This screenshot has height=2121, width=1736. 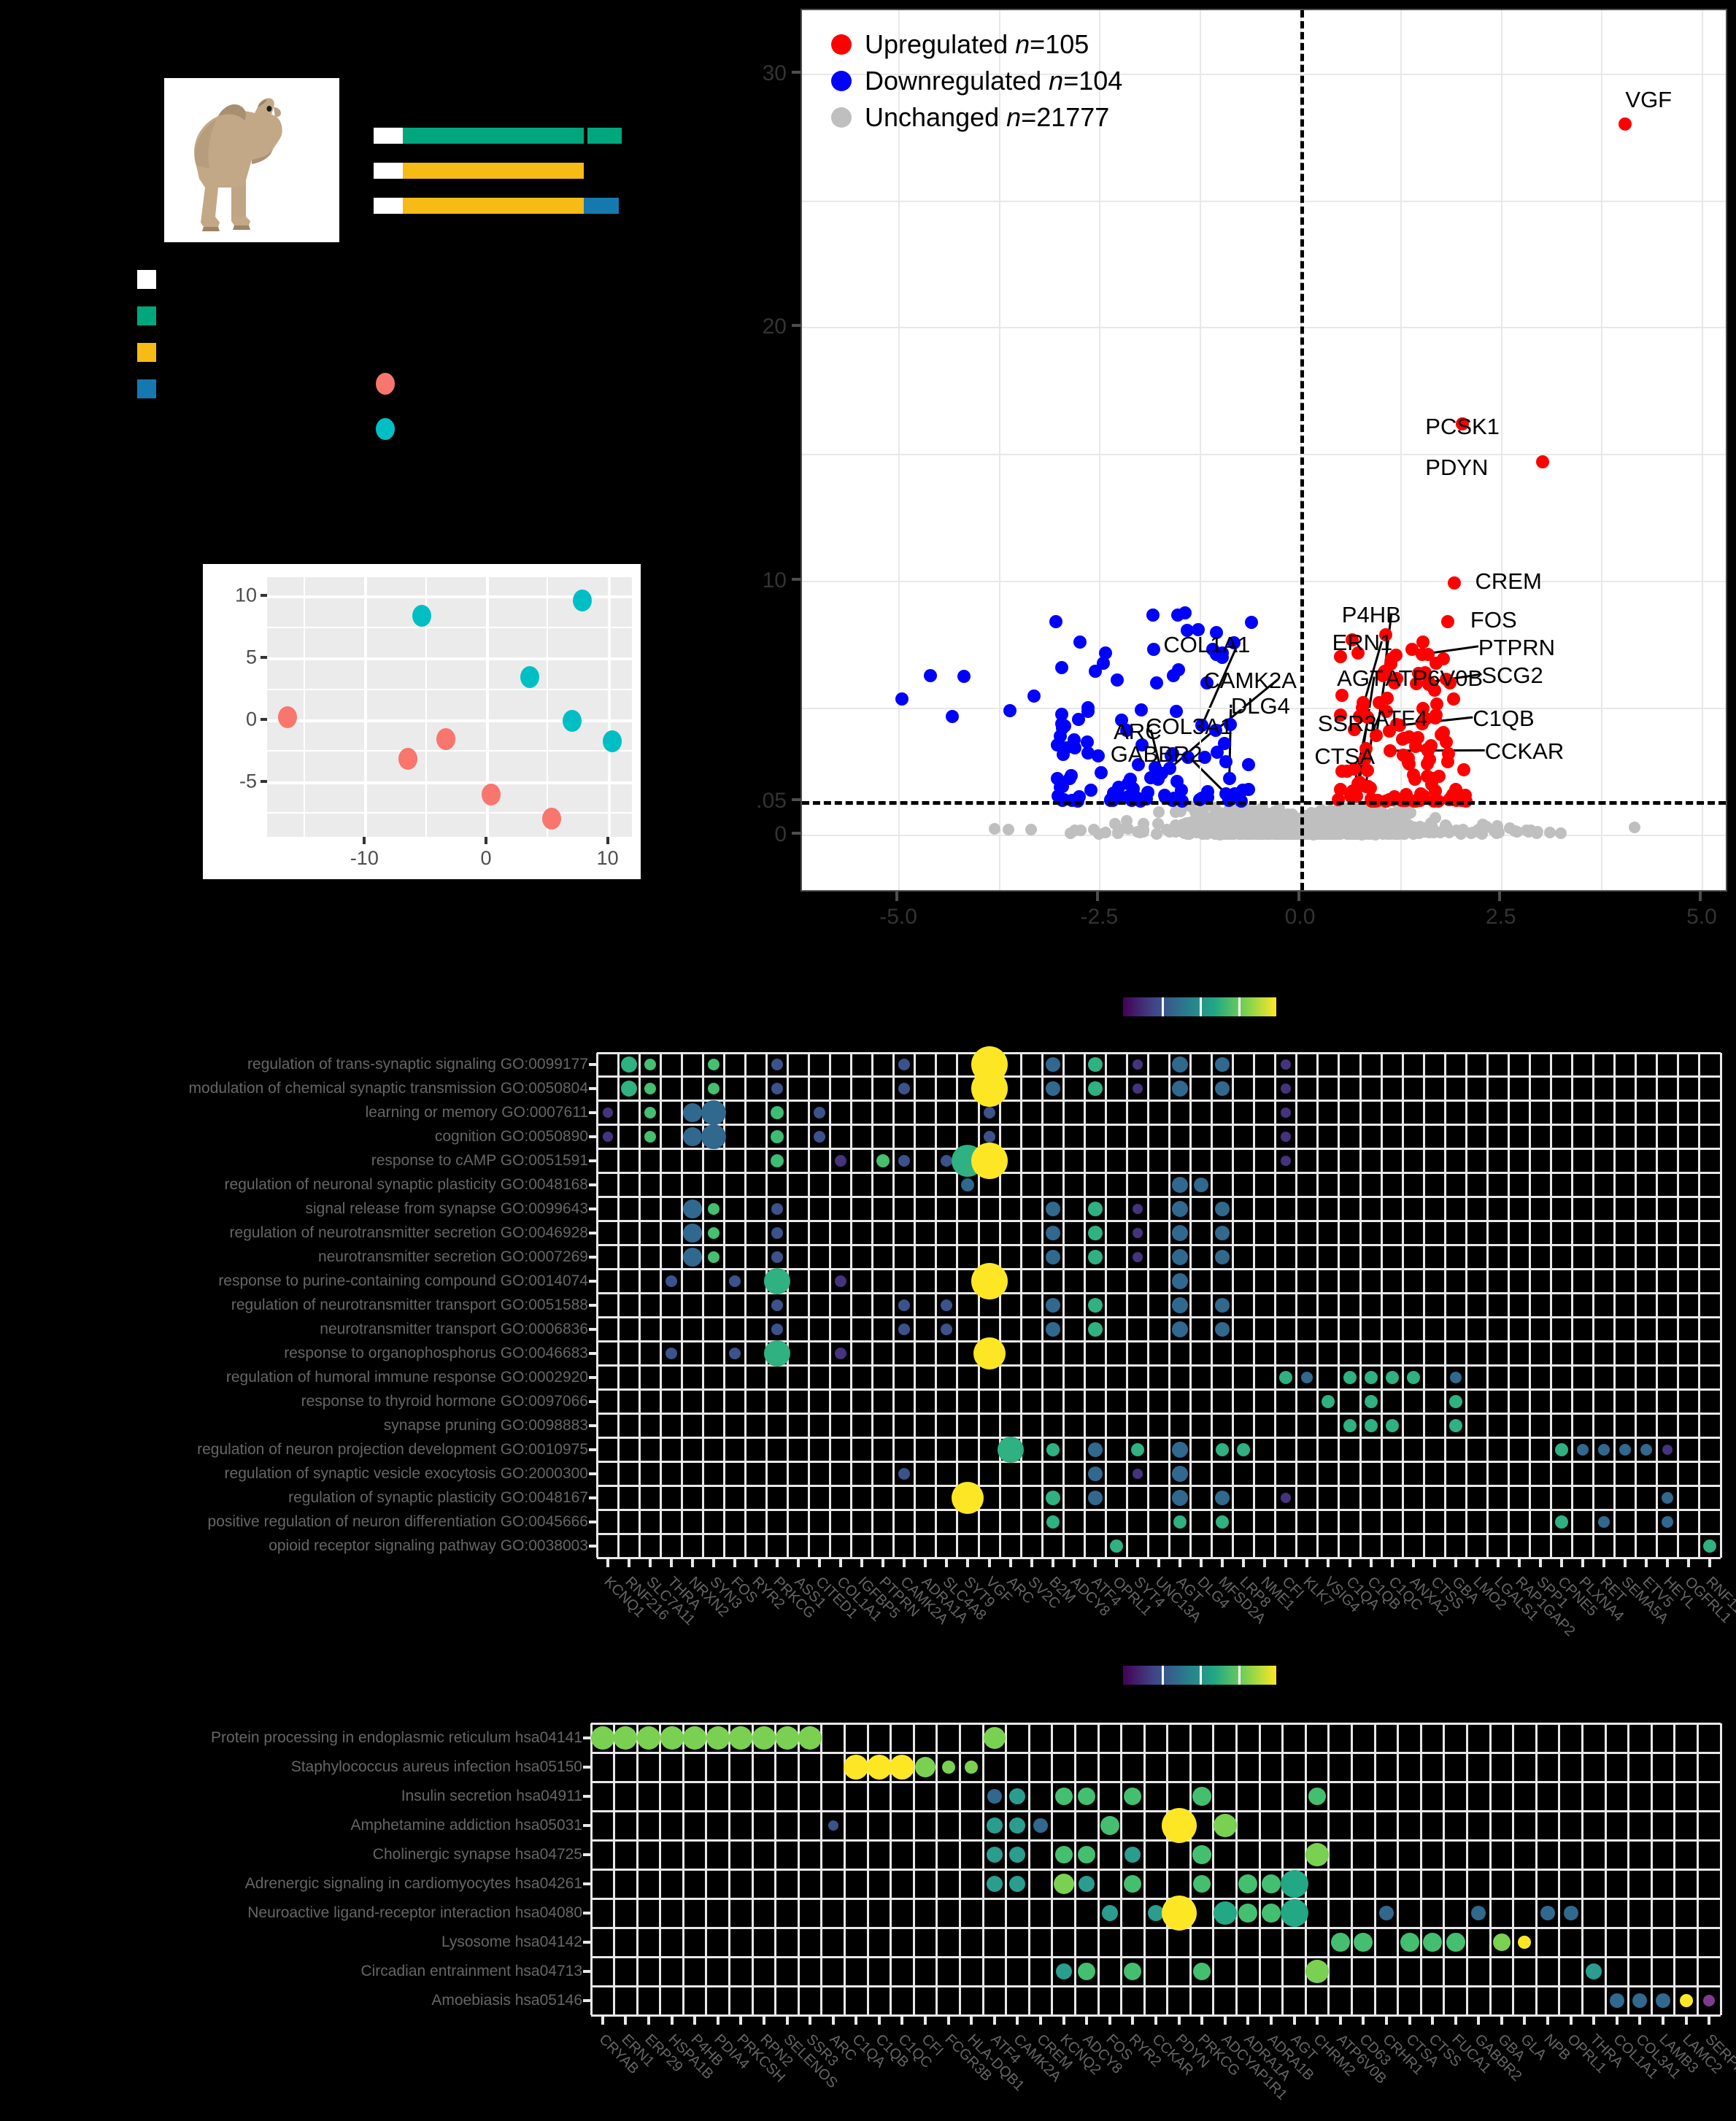 I want to click on gene-label: CAMK2A, so click(x=1250, y=680).